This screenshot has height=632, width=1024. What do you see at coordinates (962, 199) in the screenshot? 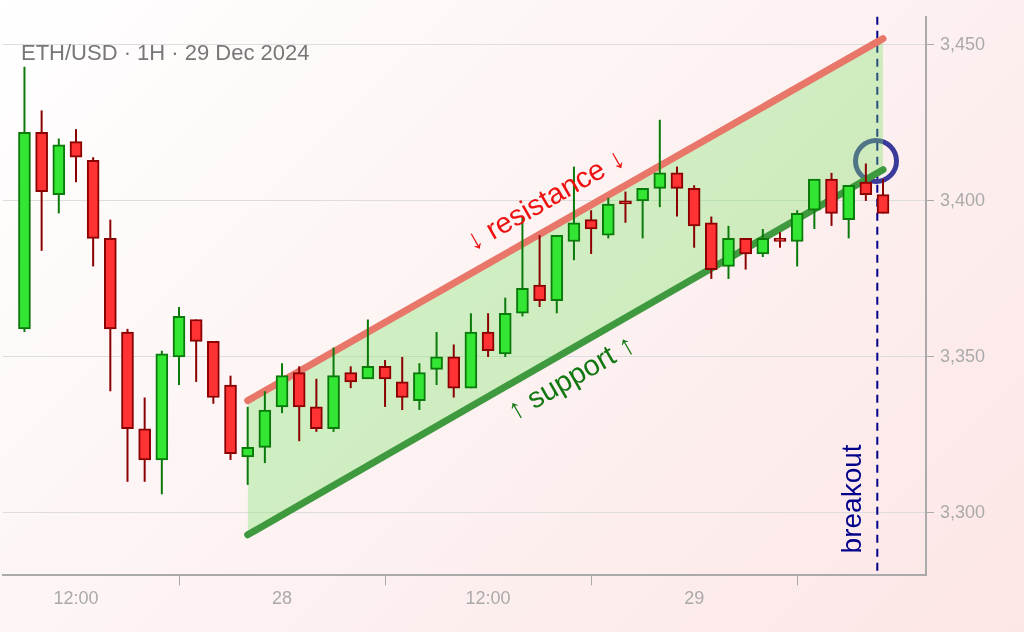
I see `y-tick-label: 3,400` at bounding box center [962, 199].